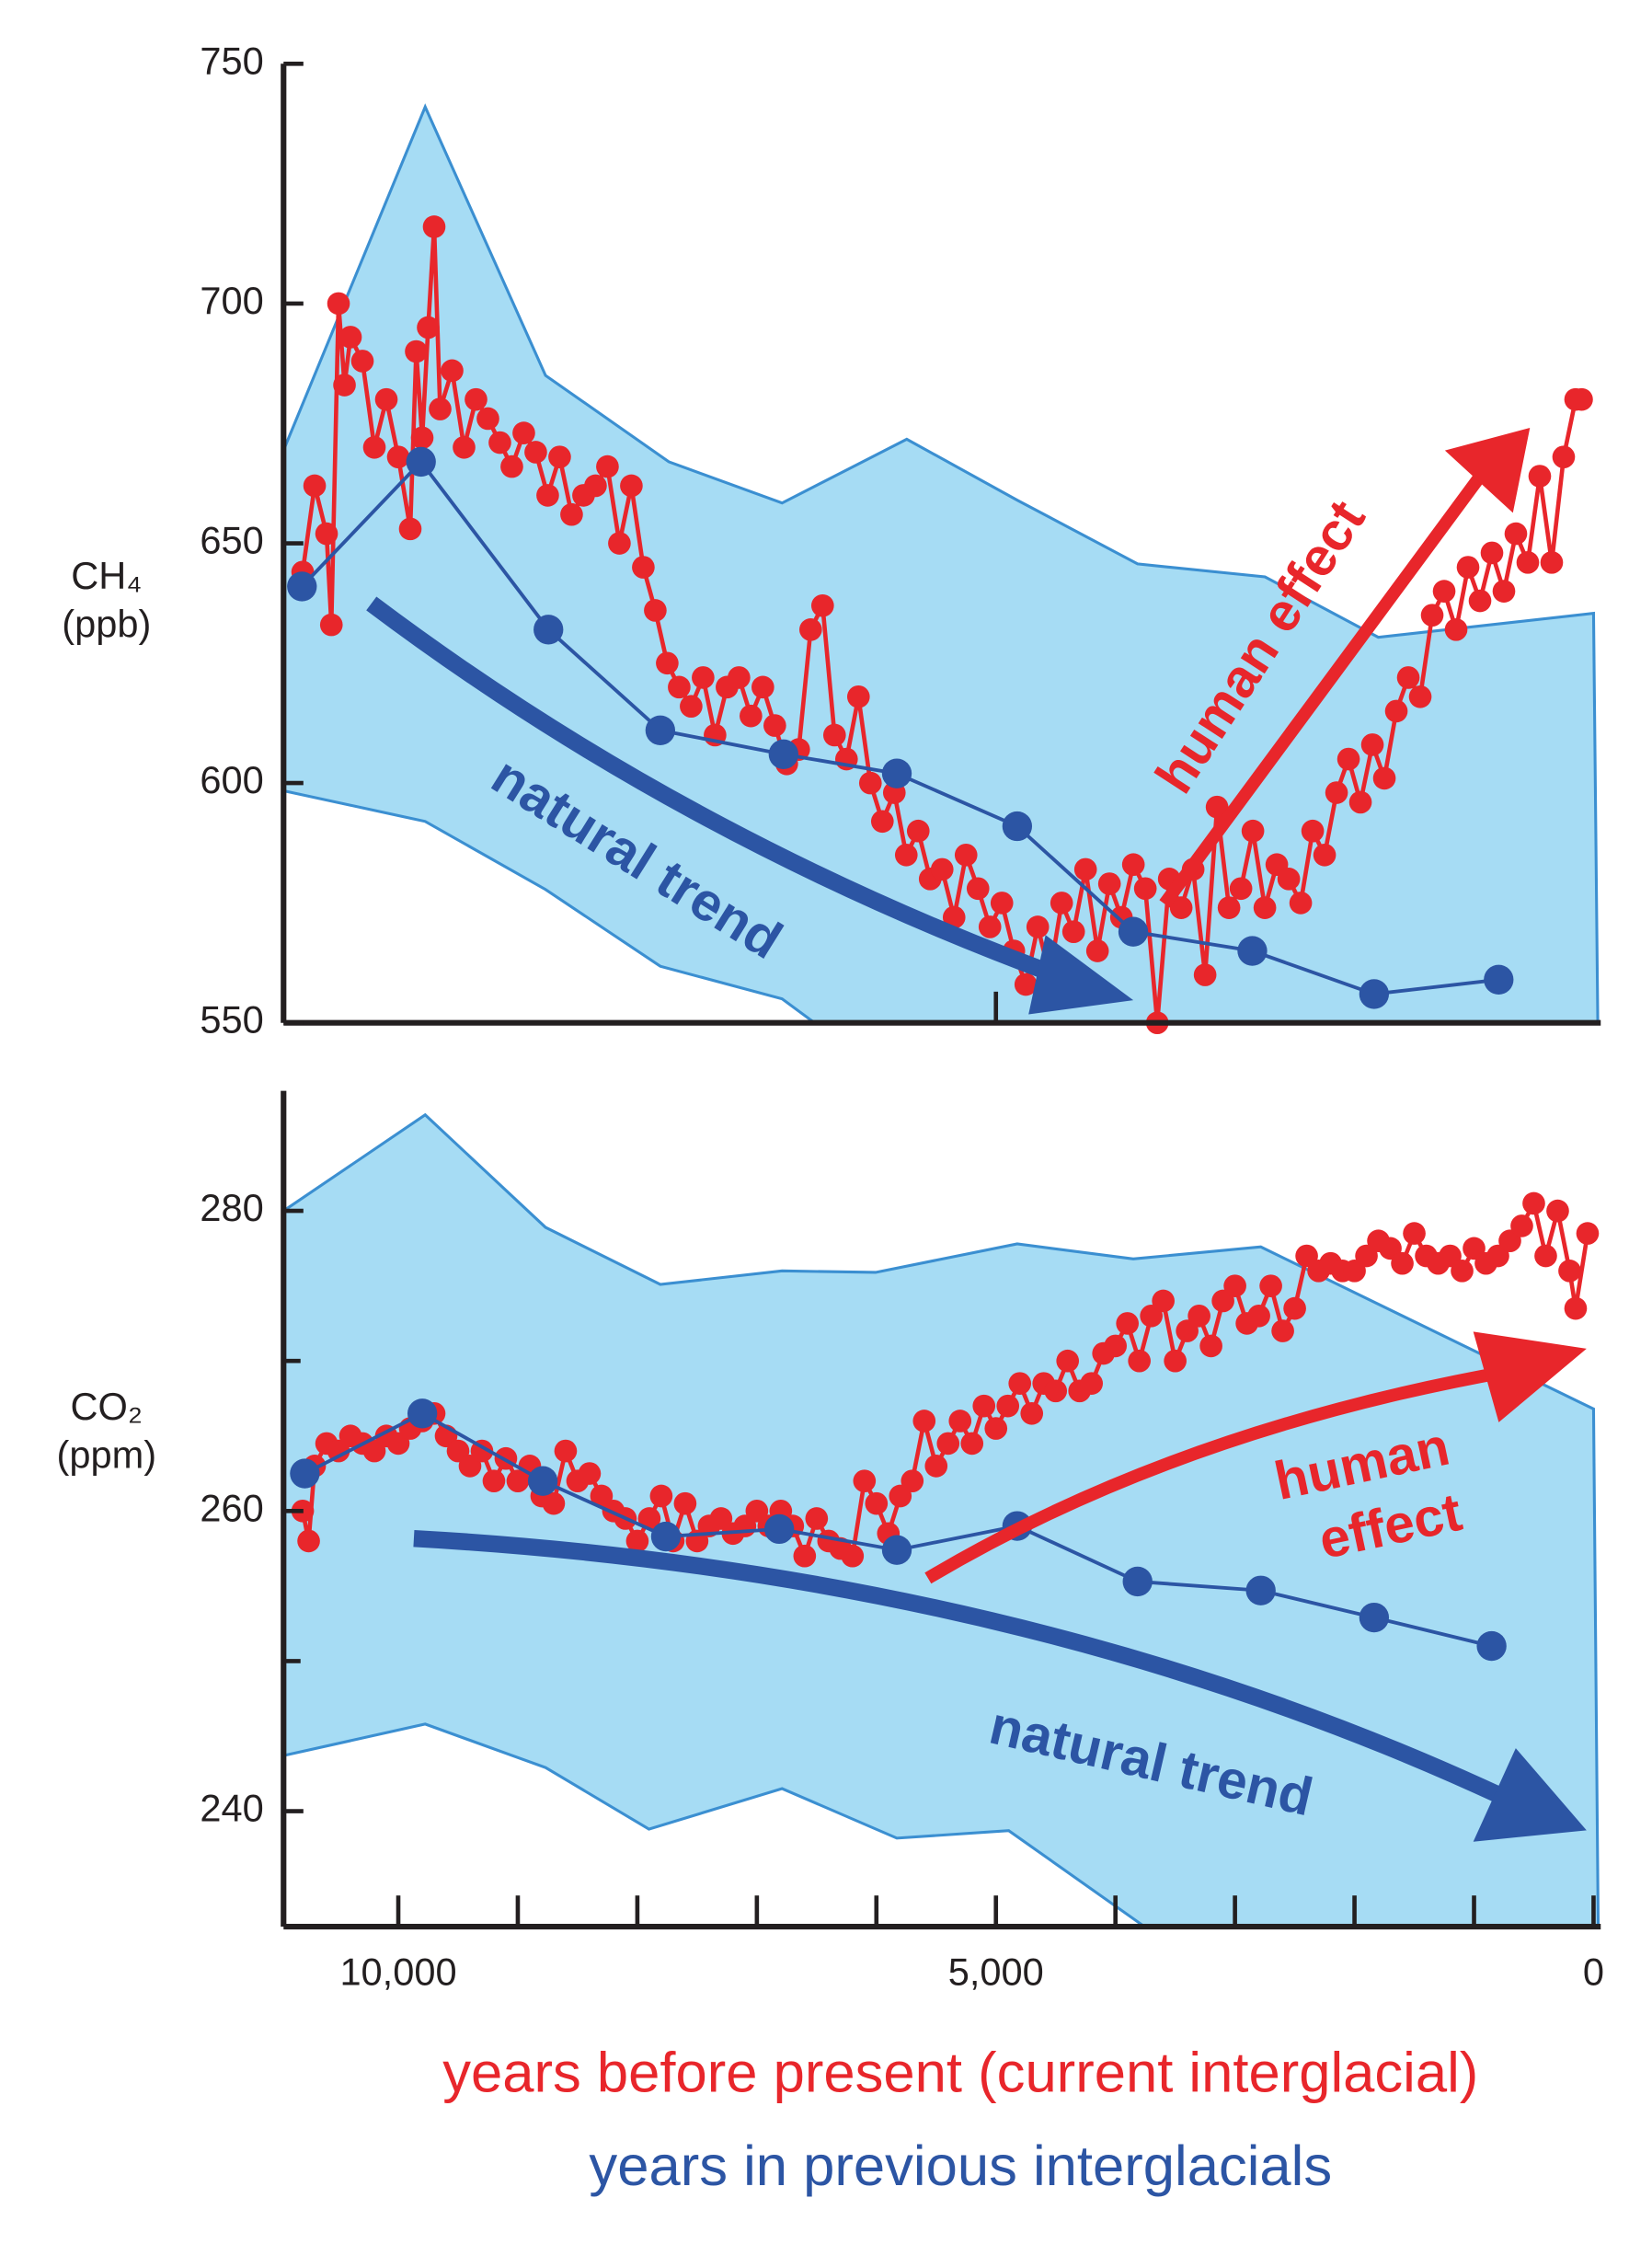 This screenshot has height=2244, width=1652. What do you see at coordinates (106, 623) in the screenshot?
I see `y-label-unit: (ppb)` at bounding box center [106, 623].